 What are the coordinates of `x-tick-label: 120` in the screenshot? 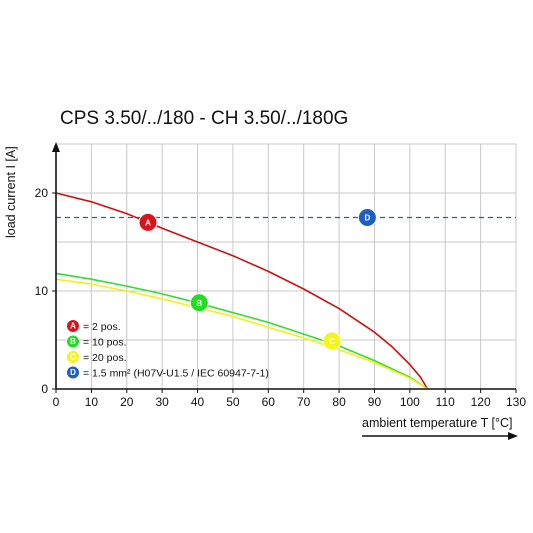 It's located at (481, 402).